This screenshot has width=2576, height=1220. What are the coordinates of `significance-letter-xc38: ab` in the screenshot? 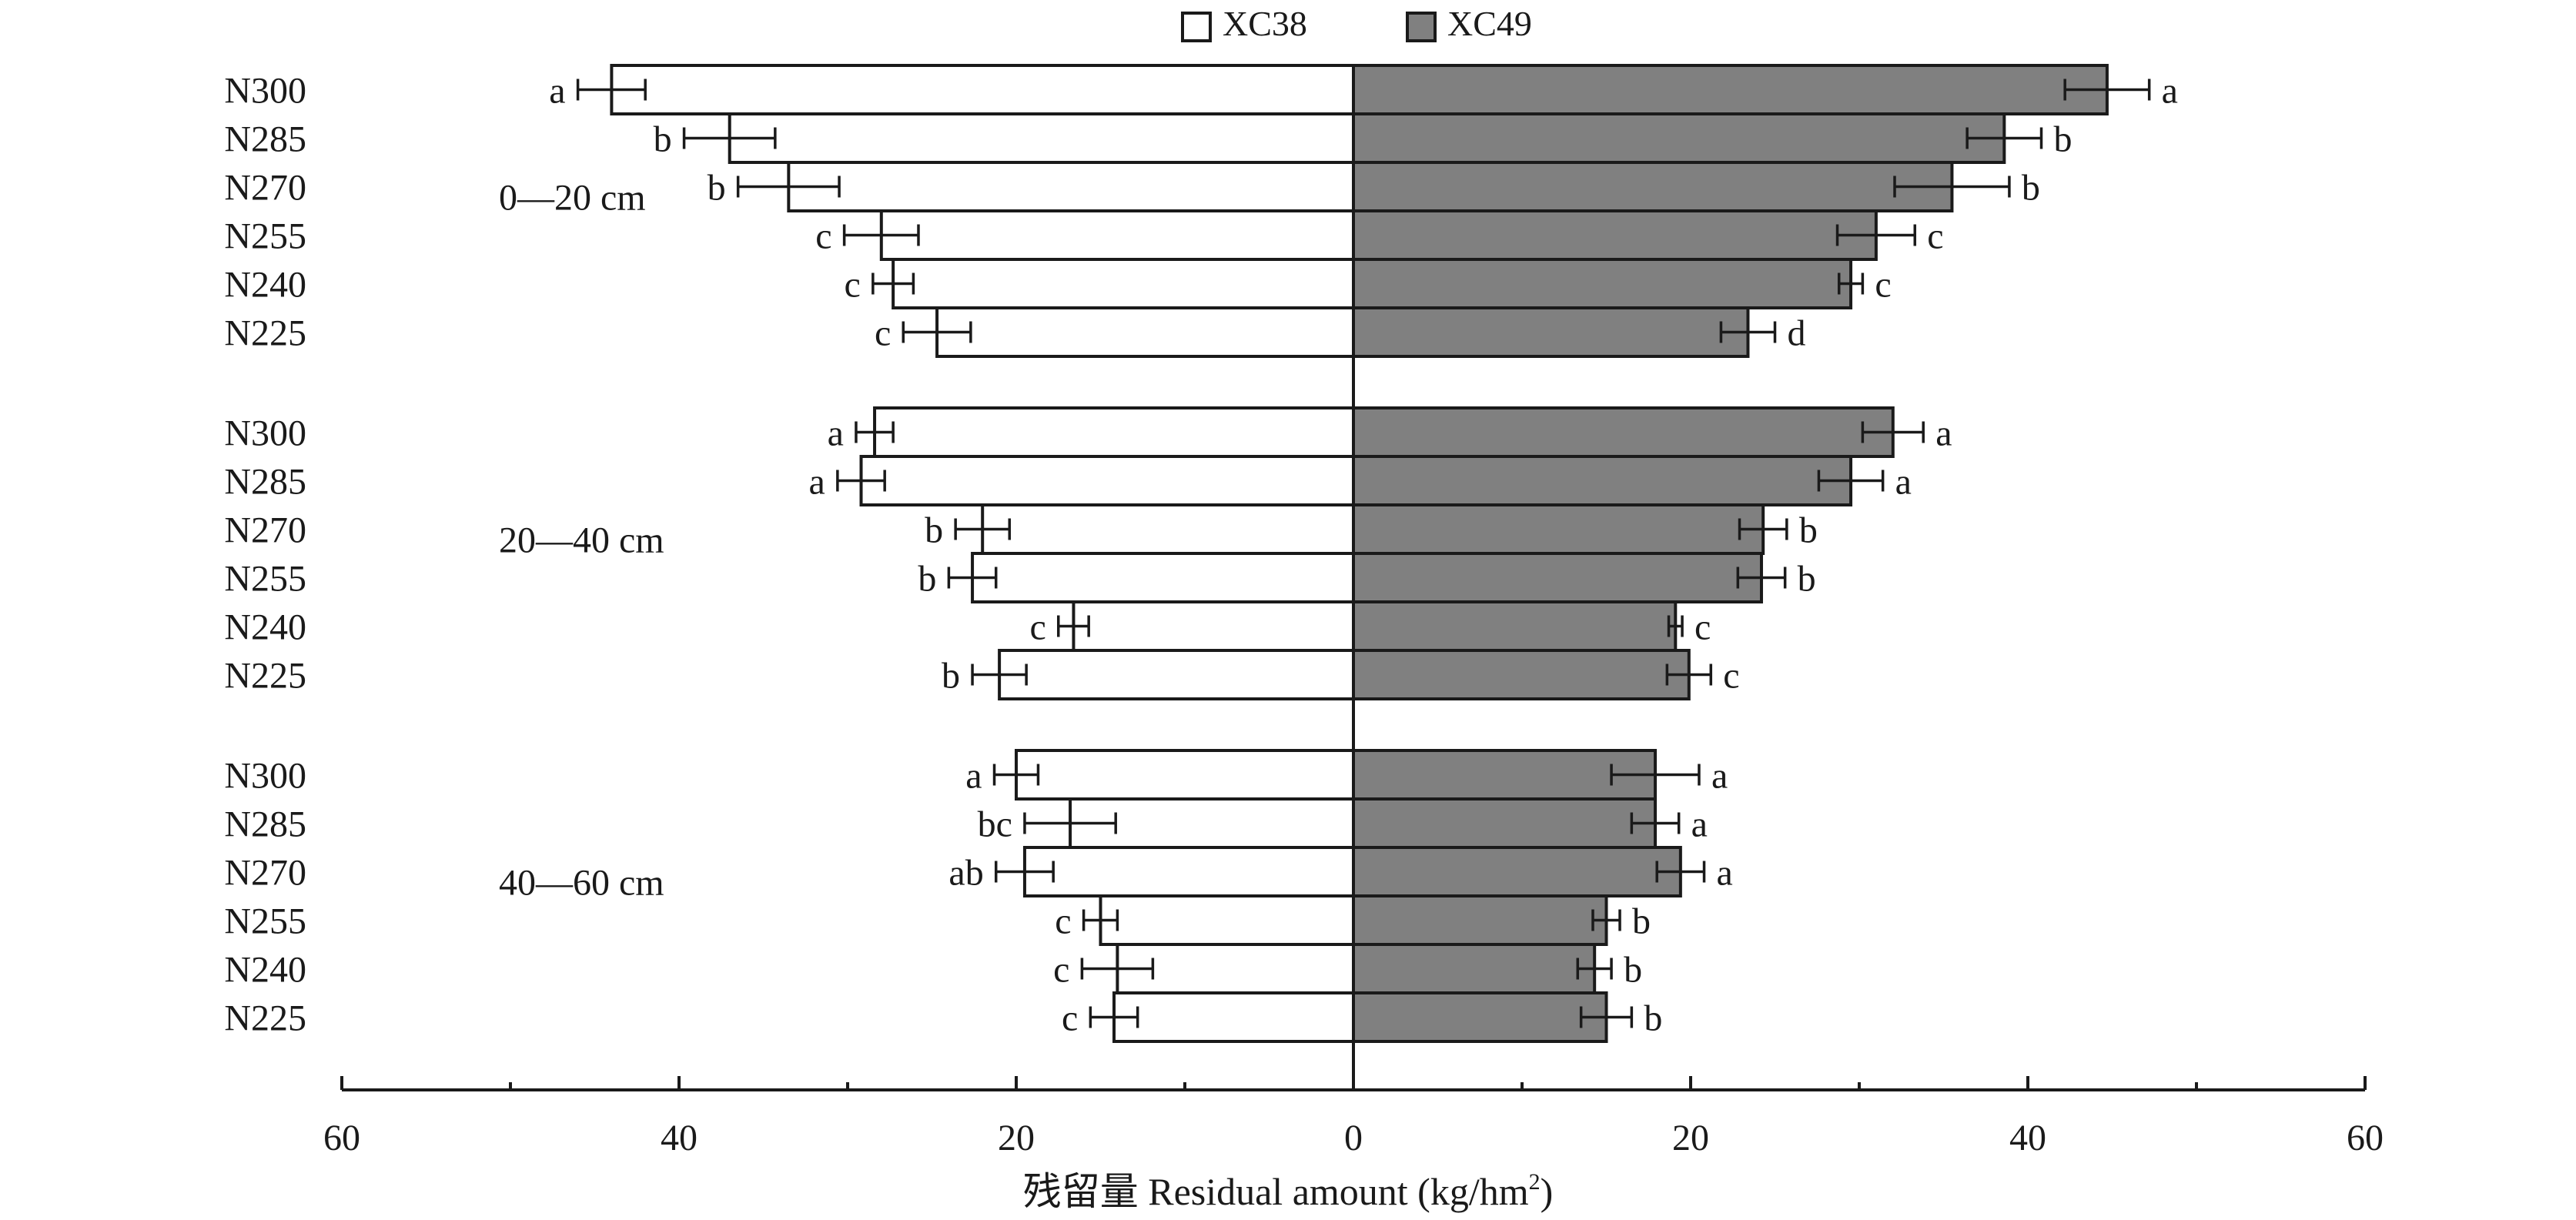 It's located at (966, 873).